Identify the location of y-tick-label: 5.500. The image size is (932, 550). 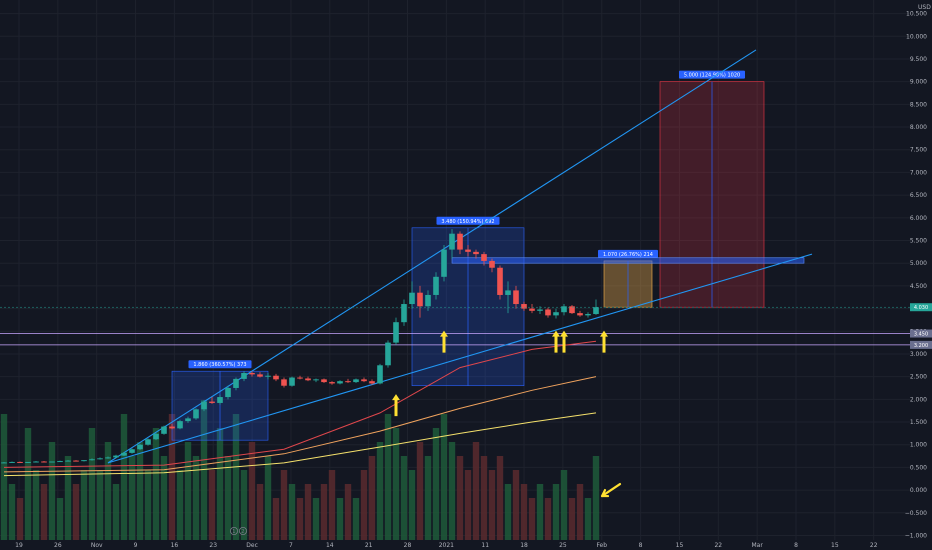
(918, 241).